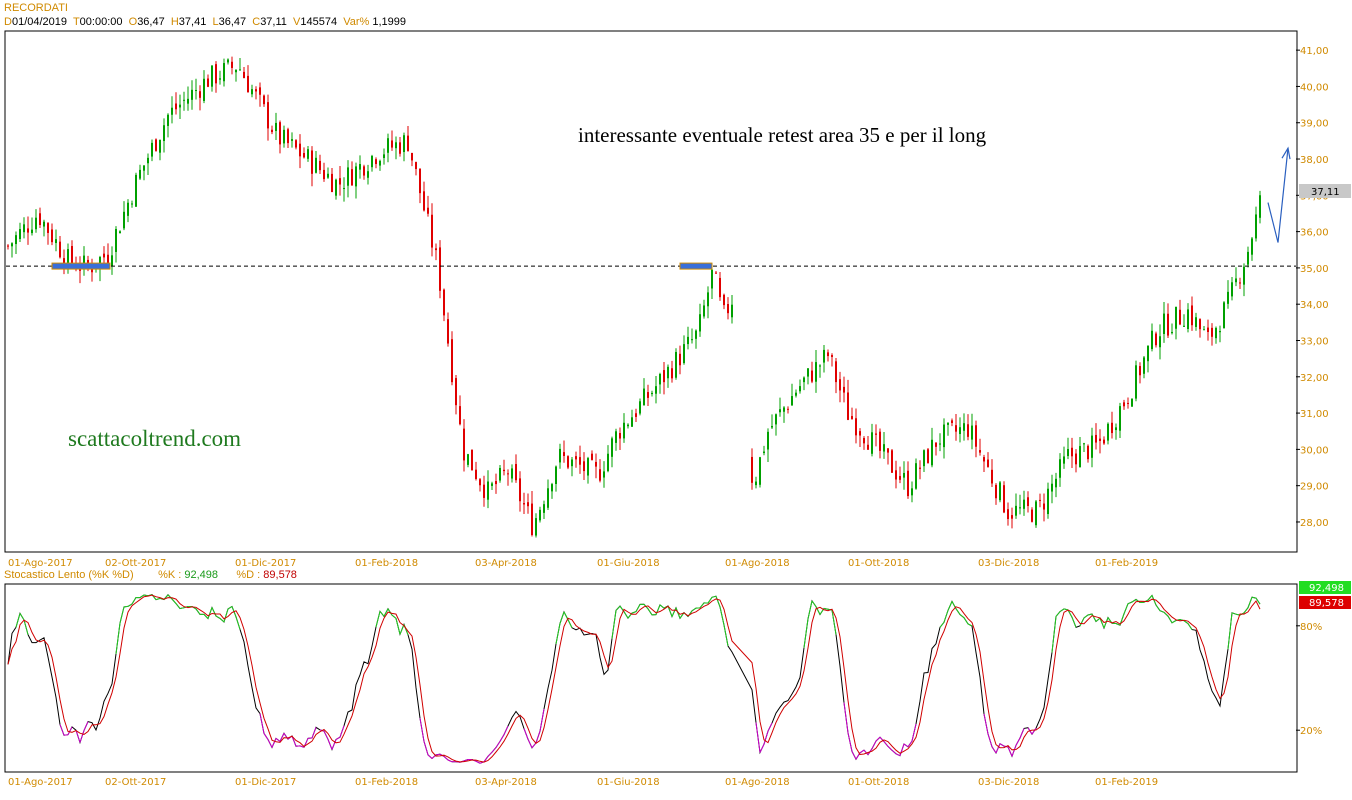 The height and width of the screenshot is (800, 1352). What do you see at coordinates (1126, 563) in the screenshot?
I see `price-x-label: 01-Feb-2019` at bounding box center [1126, 563].